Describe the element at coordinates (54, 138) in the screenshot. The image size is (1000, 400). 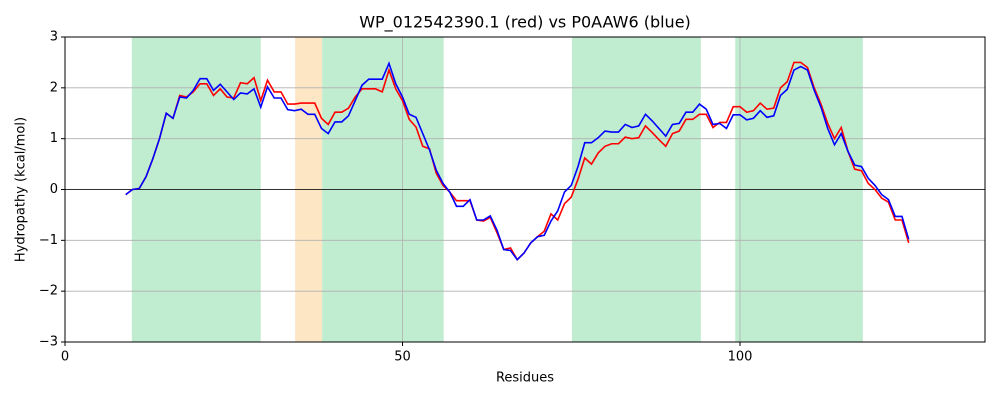
I see `y-tick-label: 1` at that location.